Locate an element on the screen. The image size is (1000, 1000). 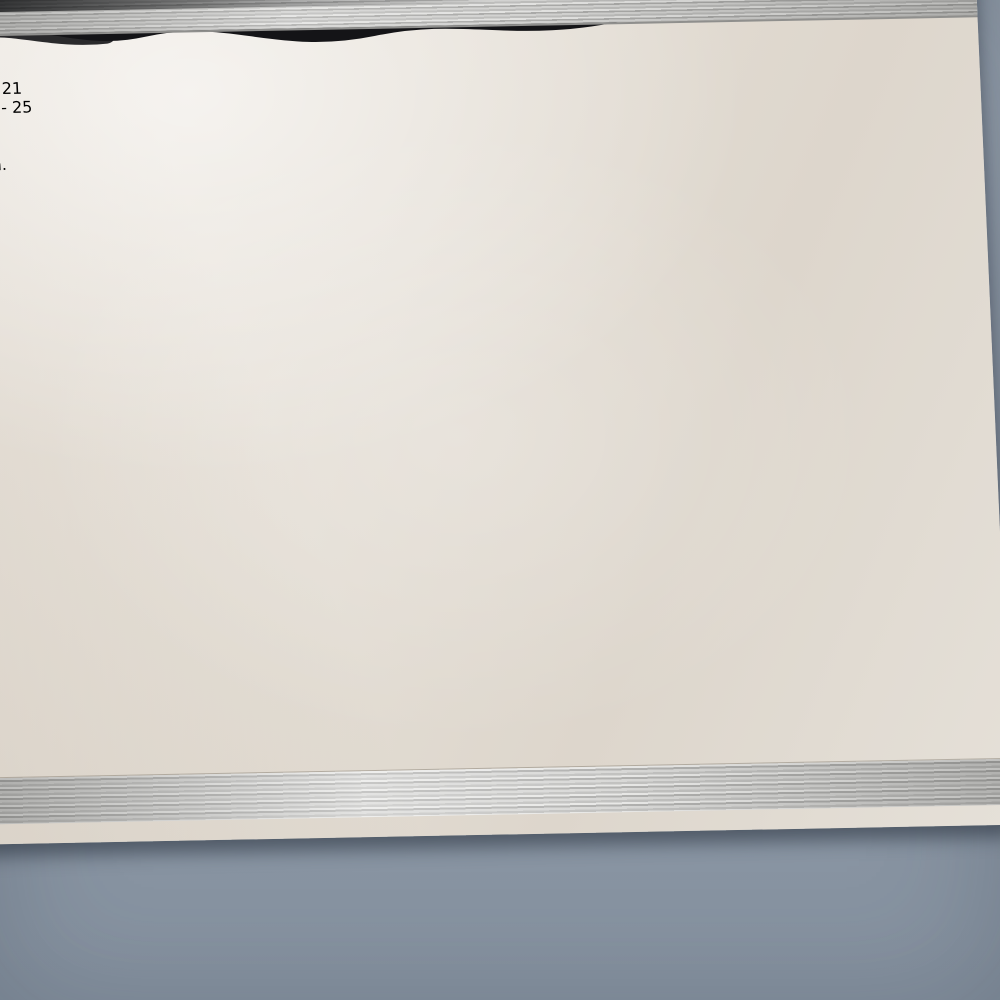
top-rail-shadow is located at coordinates (249, 7).